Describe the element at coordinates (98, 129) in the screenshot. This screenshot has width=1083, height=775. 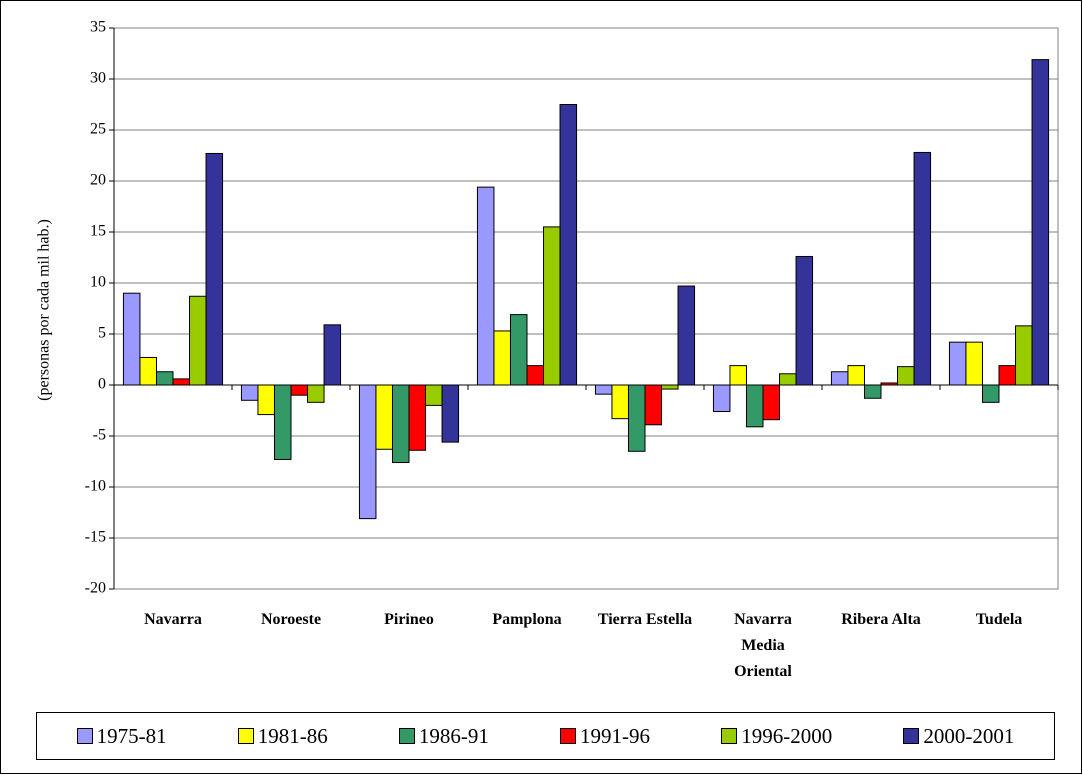
I see `y-tick-label: 25` at that location.